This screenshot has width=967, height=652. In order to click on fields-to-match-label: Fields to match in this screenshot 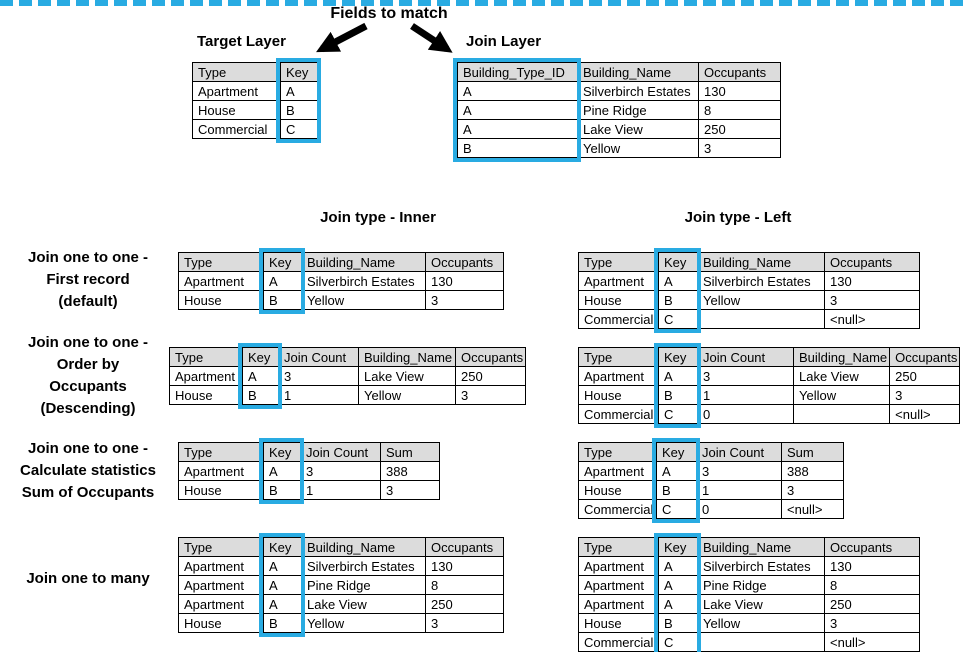, I will do `click(389, 13)`.